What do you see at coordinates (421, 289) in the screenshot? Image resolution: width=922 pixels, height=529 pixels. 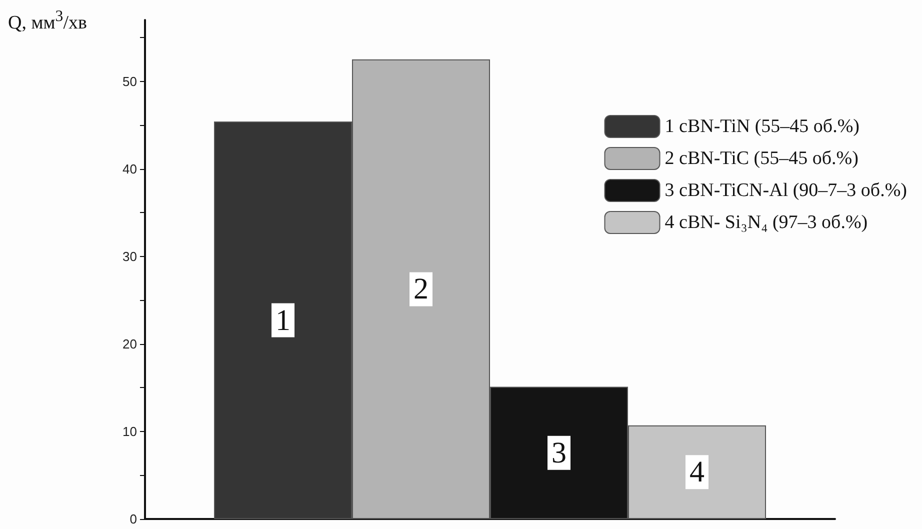 I see `x-tick-label: 2` at bounding box center [421, 289].